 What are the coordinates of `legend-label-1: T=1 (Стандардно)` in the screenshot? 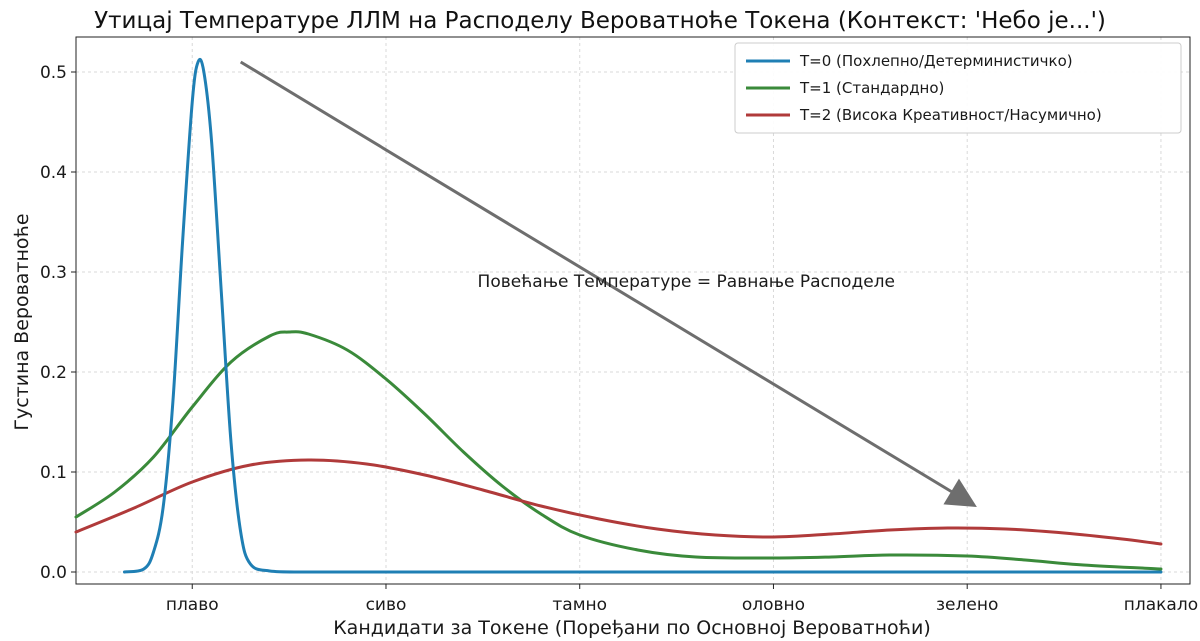 It's located at (871, 88).